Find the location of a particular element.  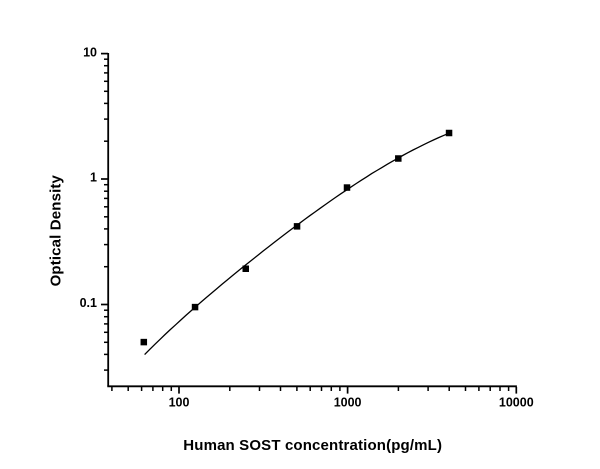

svg-text: 1000 is located at coordinates (348, 403).